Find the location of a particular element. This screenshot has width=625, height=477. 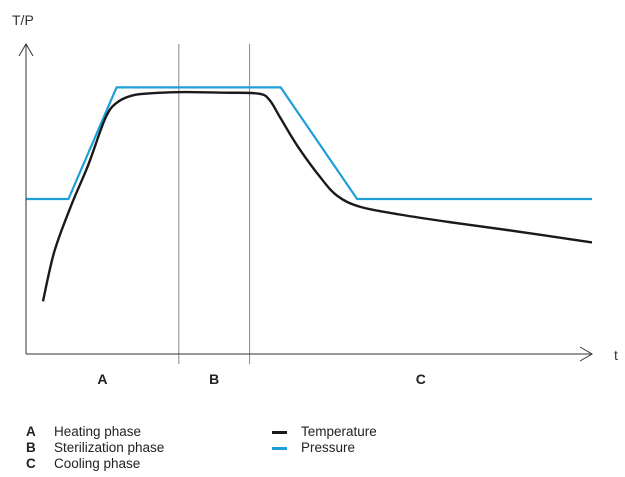

phase-label-b: B is located at coordinates (214, 379).